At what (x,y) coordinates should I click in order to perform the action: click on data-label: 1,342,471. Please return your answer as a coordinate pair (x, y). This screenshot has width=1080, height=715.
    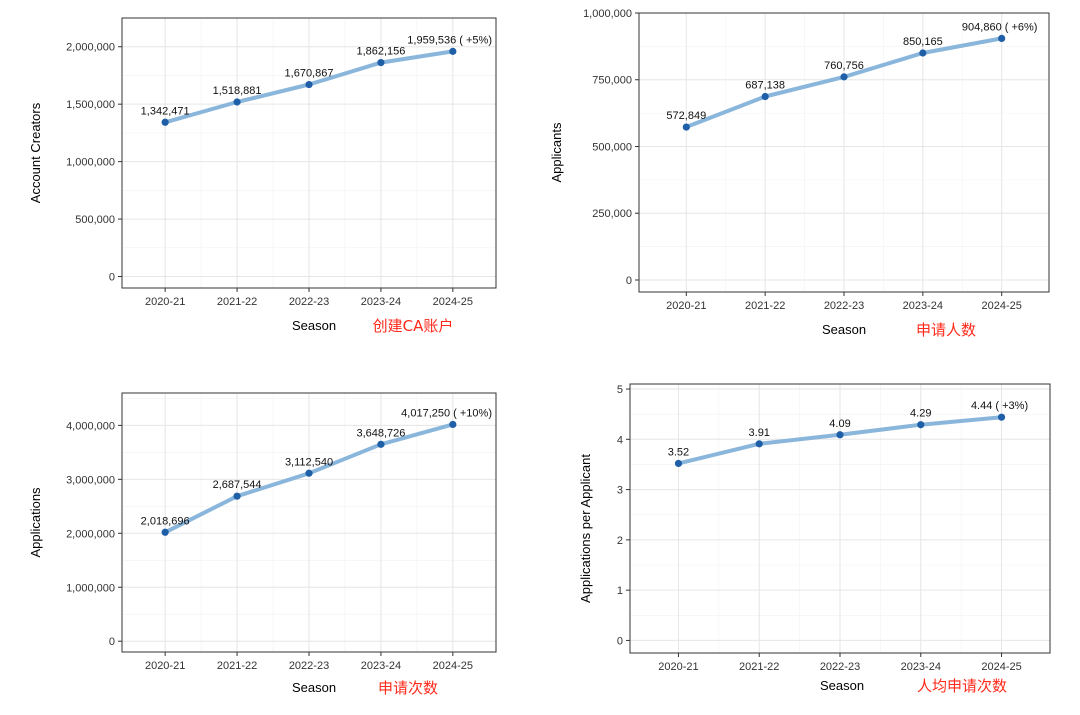
    Looking at the image, I should click on (165, 111).